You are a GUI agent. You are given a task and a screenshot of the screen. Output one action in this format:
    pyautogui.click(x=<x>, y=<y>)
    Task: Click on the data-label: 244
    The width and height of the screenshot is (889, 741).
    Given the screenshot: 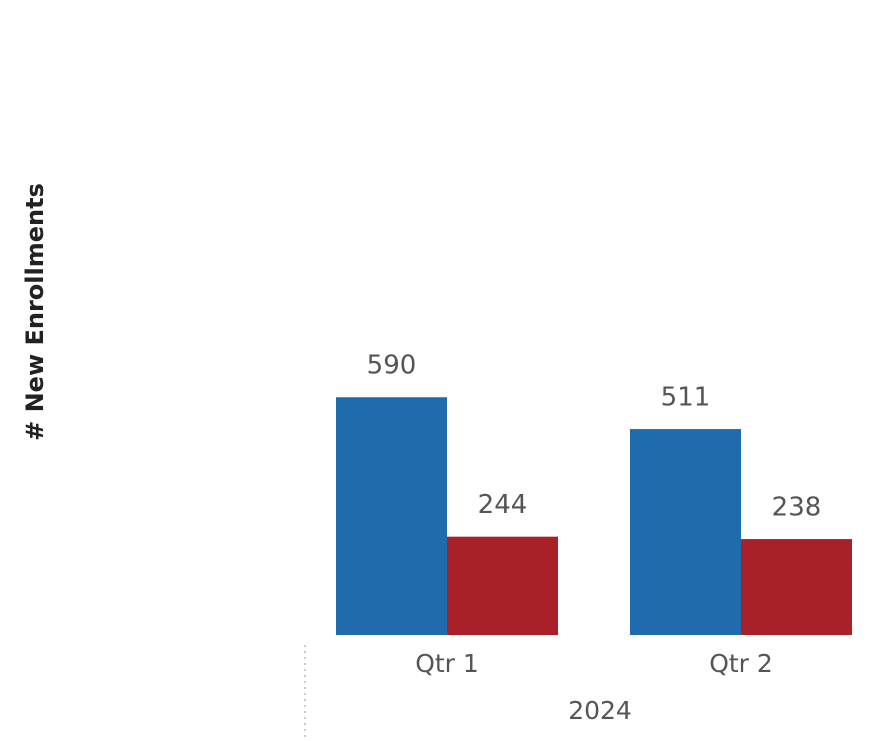 What is the action you would take?
    pyautogui.click(x=503, y=505)
    